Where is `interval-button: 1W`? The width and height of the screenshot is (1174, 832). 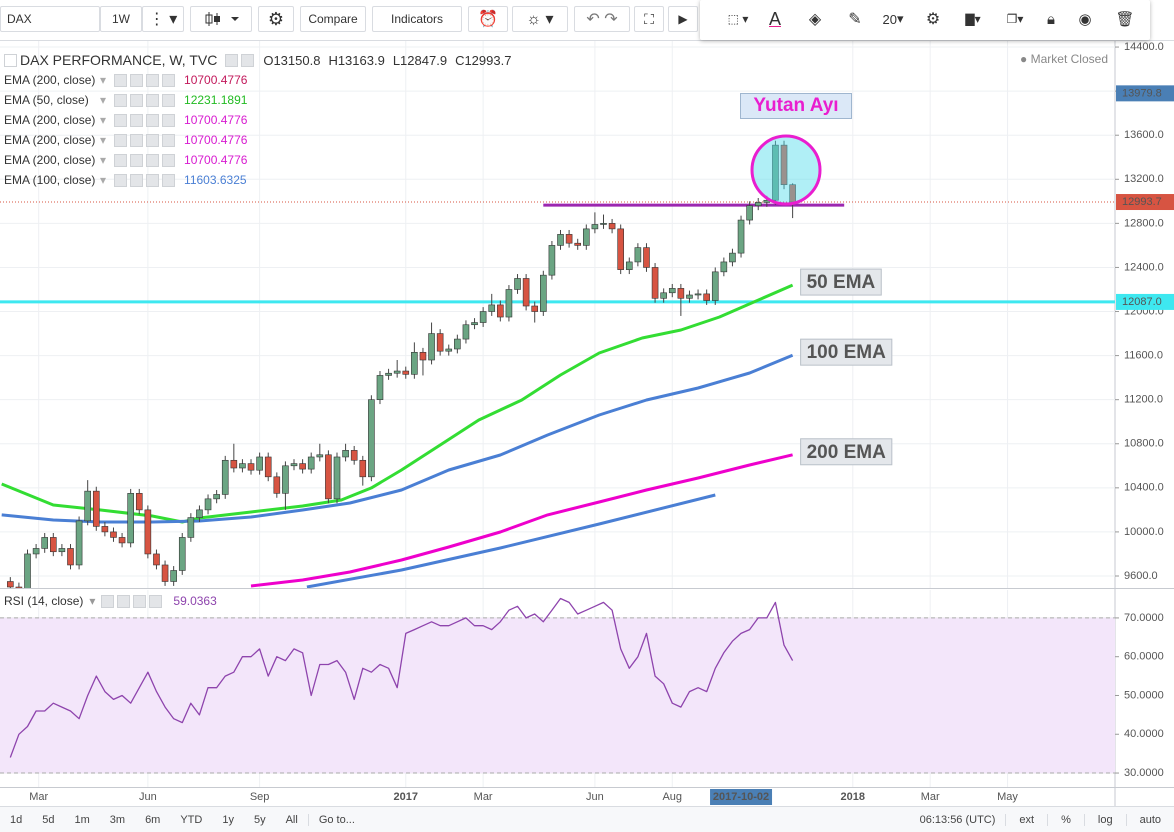
interval-button: 1W is located at coordinates (121, 19).